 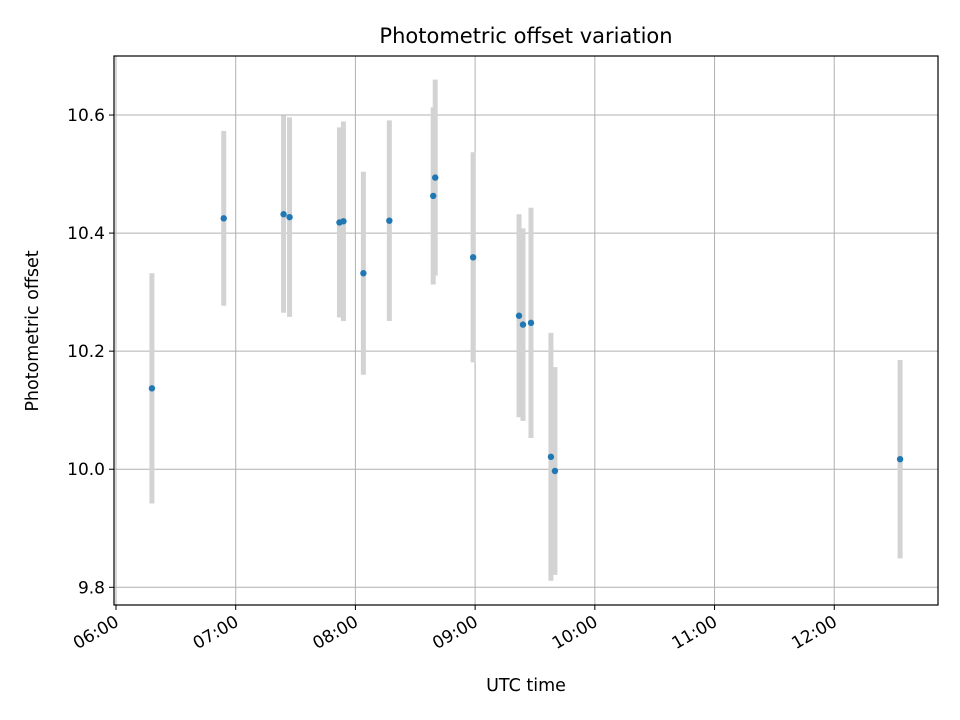 What do you see at coordinates (91, 588) in the screenshot?
I see `y-tick-label: 9.8` at bounding box center [91, 588].